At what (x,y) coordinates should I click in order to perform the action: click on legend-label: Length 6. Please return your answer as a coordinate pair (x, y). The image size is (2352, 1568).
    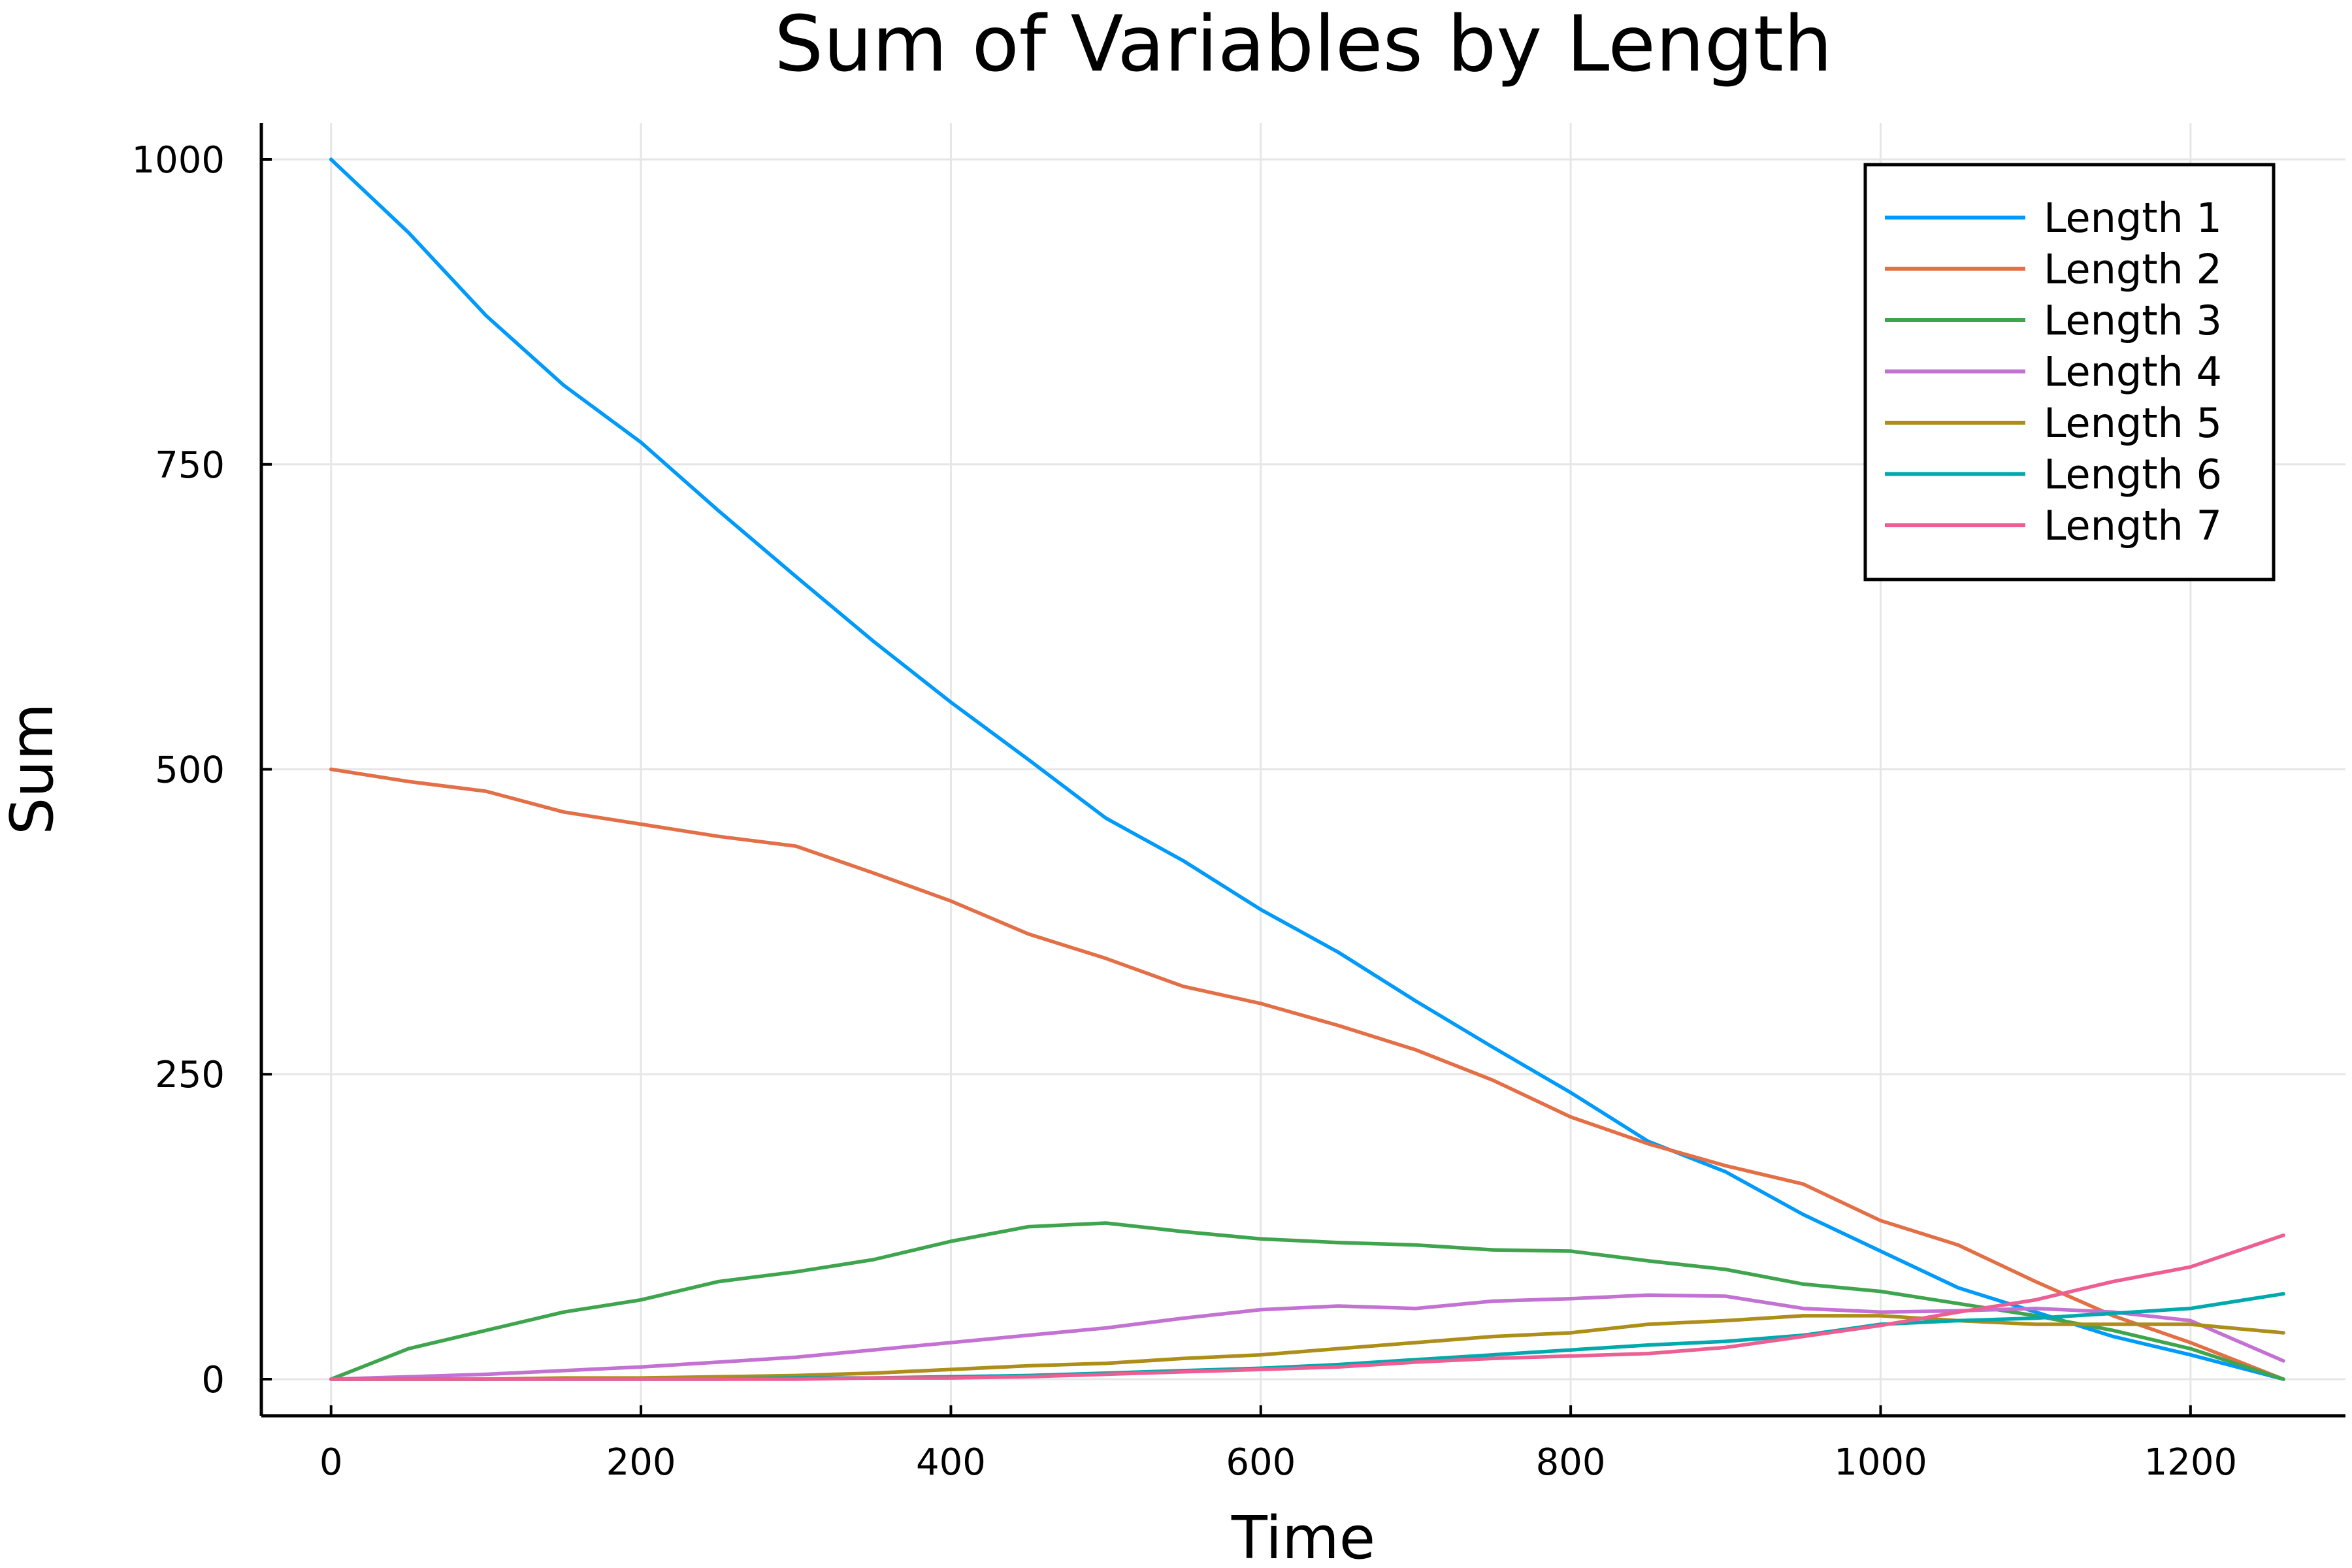
    Looking at the image, I should click on (2133, 474).